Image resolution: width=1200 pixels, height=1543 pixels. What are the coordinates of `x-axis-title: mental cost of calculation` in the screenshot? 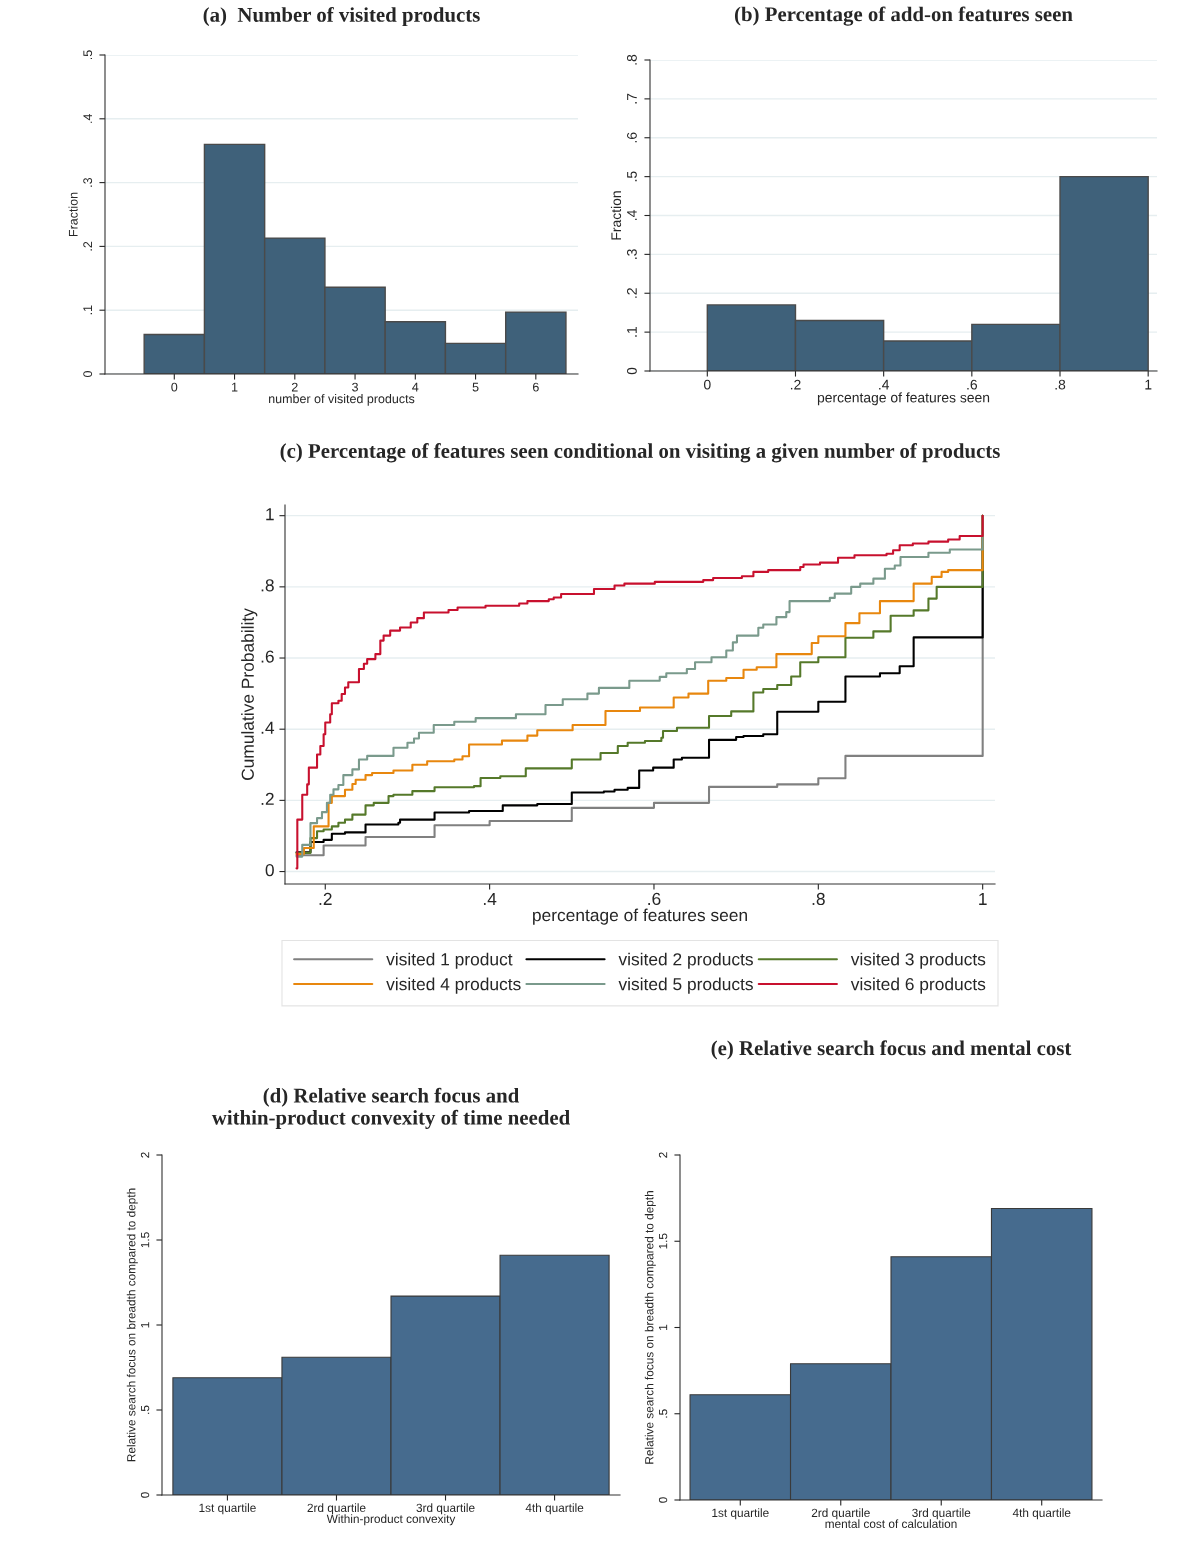 It's located at (891, 1524).